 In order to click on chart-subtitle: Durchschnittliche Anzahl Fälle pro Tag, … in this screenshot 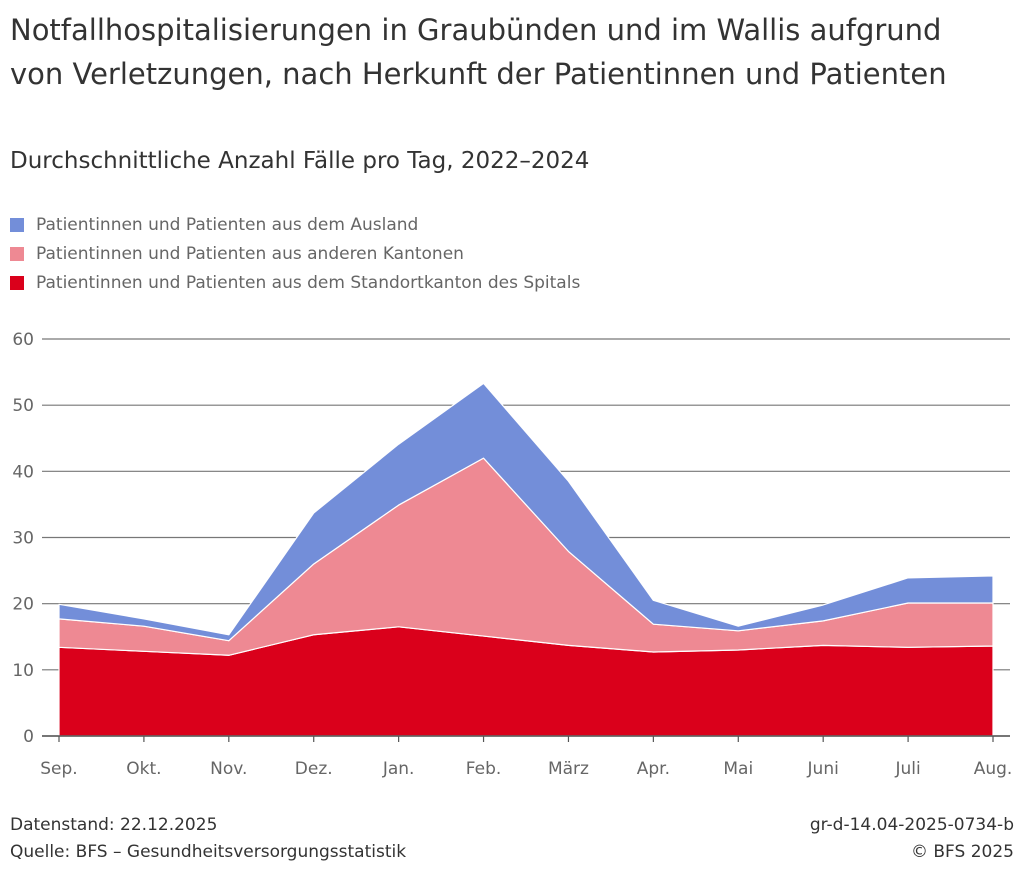, I will do `click(300, 161)`.